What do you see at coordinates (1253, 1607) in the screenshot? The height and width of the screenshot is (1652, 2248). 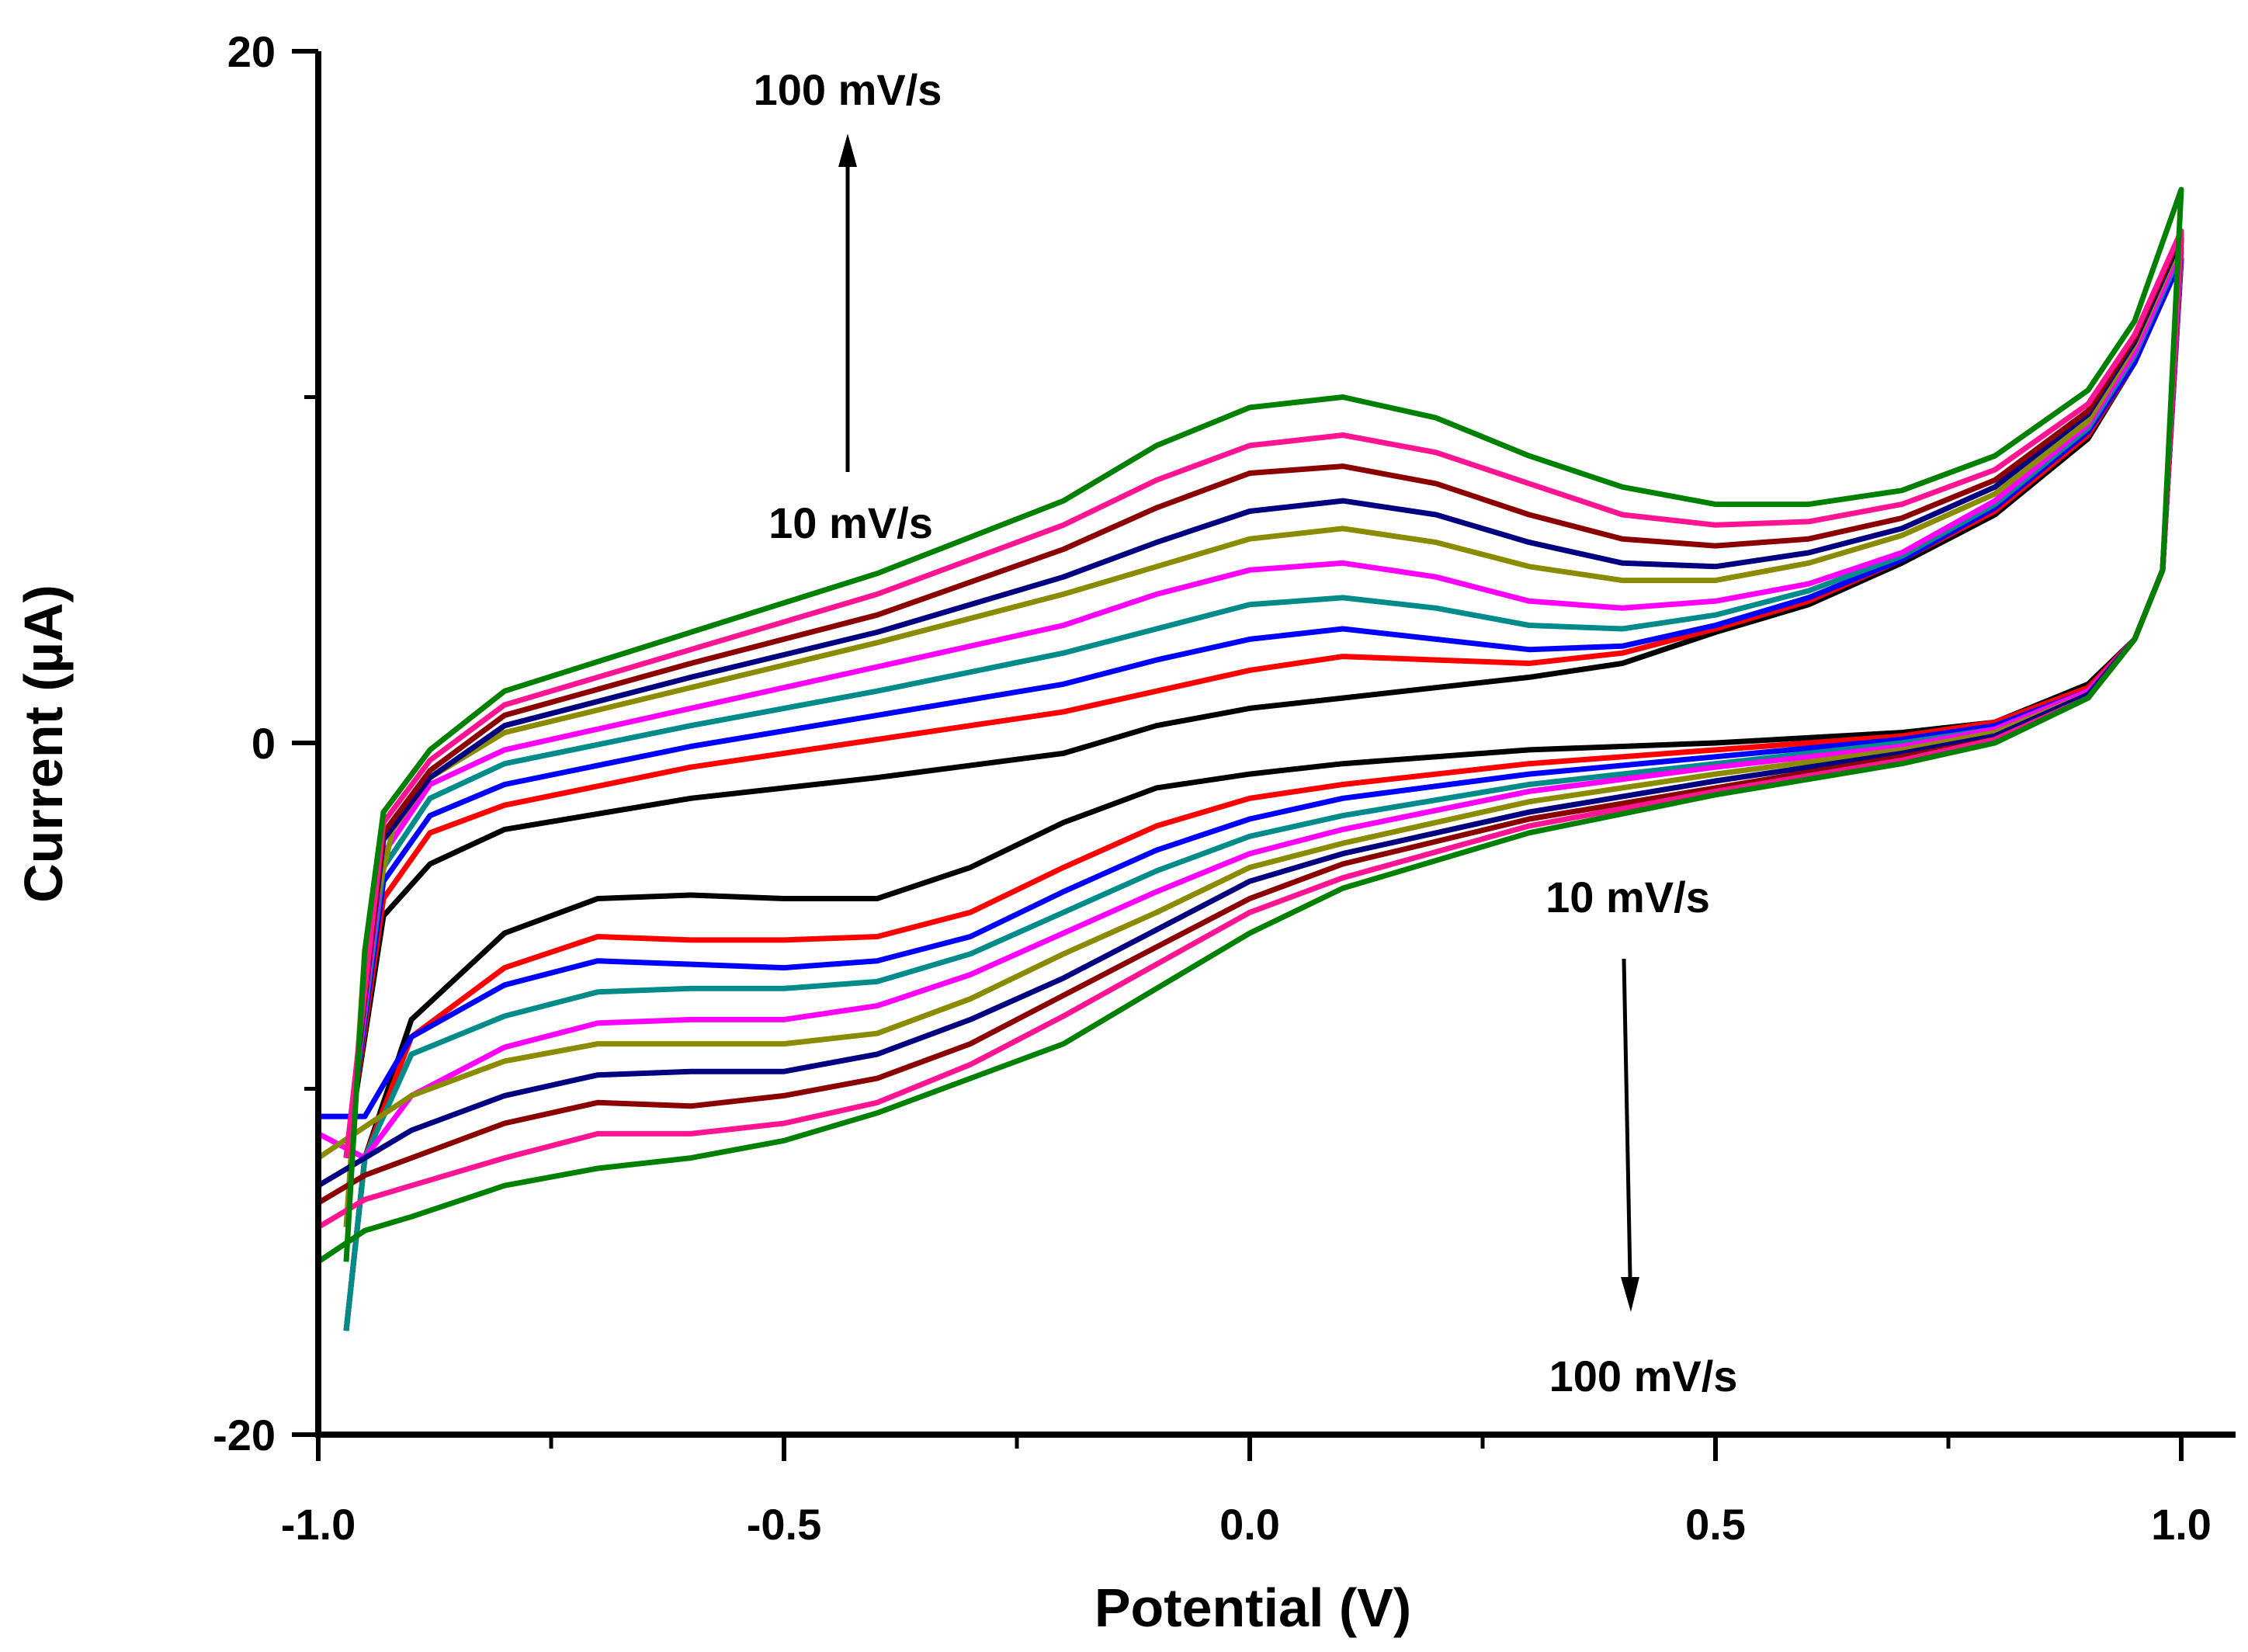 I see `x-axis-title: Potential (V)` at bounding box center [1253, 1607].